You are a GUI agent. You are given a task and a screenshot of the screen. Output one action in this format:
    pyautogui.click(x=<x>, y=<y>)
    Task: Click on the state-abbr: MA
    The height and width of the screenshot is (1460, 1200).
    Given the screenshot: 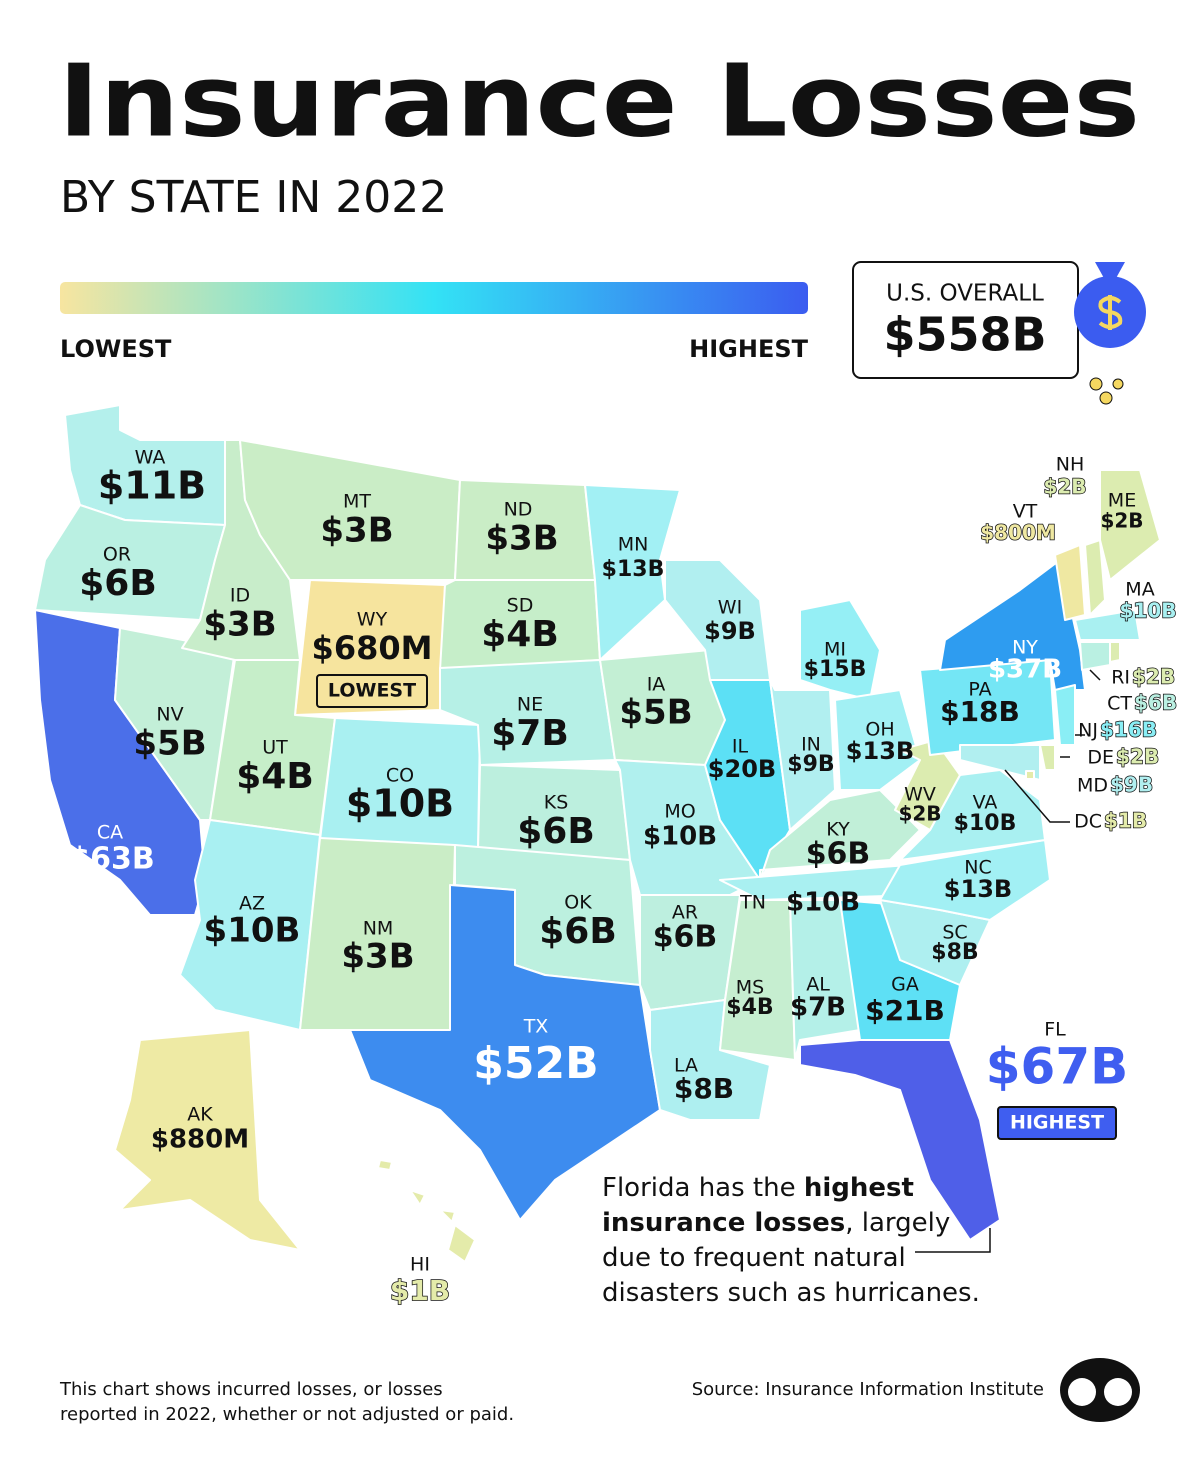 What is the action you would take?
    pyautogui.click(x=1139, y=590)
    